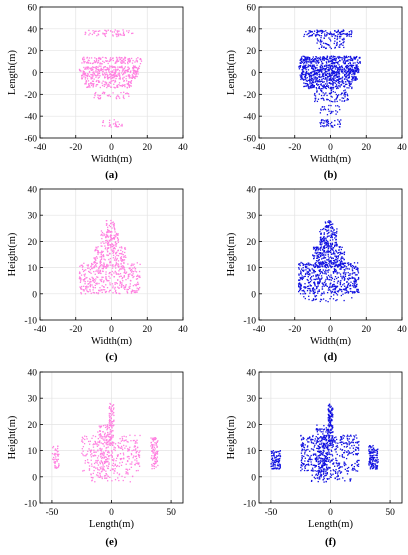  Describe the element at coordinates (324, 443) in the screenshot. I see `scatter-points` at that location.